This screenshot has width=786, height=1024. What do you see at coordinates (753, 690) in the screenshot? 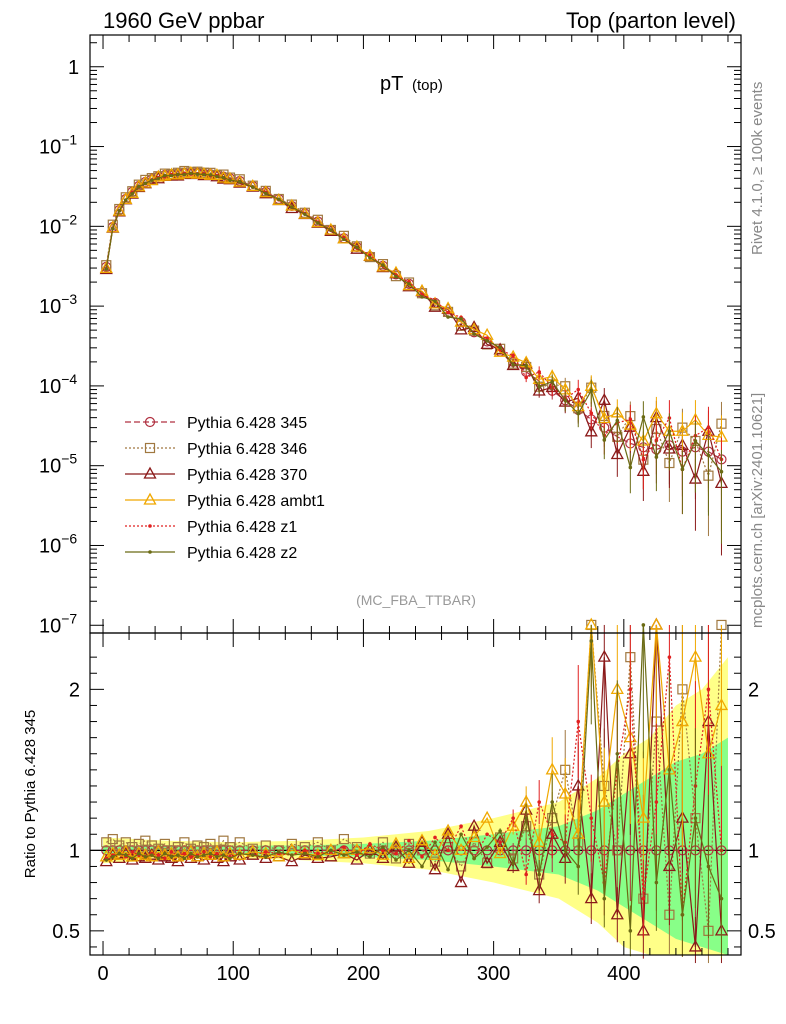
I see `ratio-y-tick-label-right: 2` at bounding box center [753, 690].